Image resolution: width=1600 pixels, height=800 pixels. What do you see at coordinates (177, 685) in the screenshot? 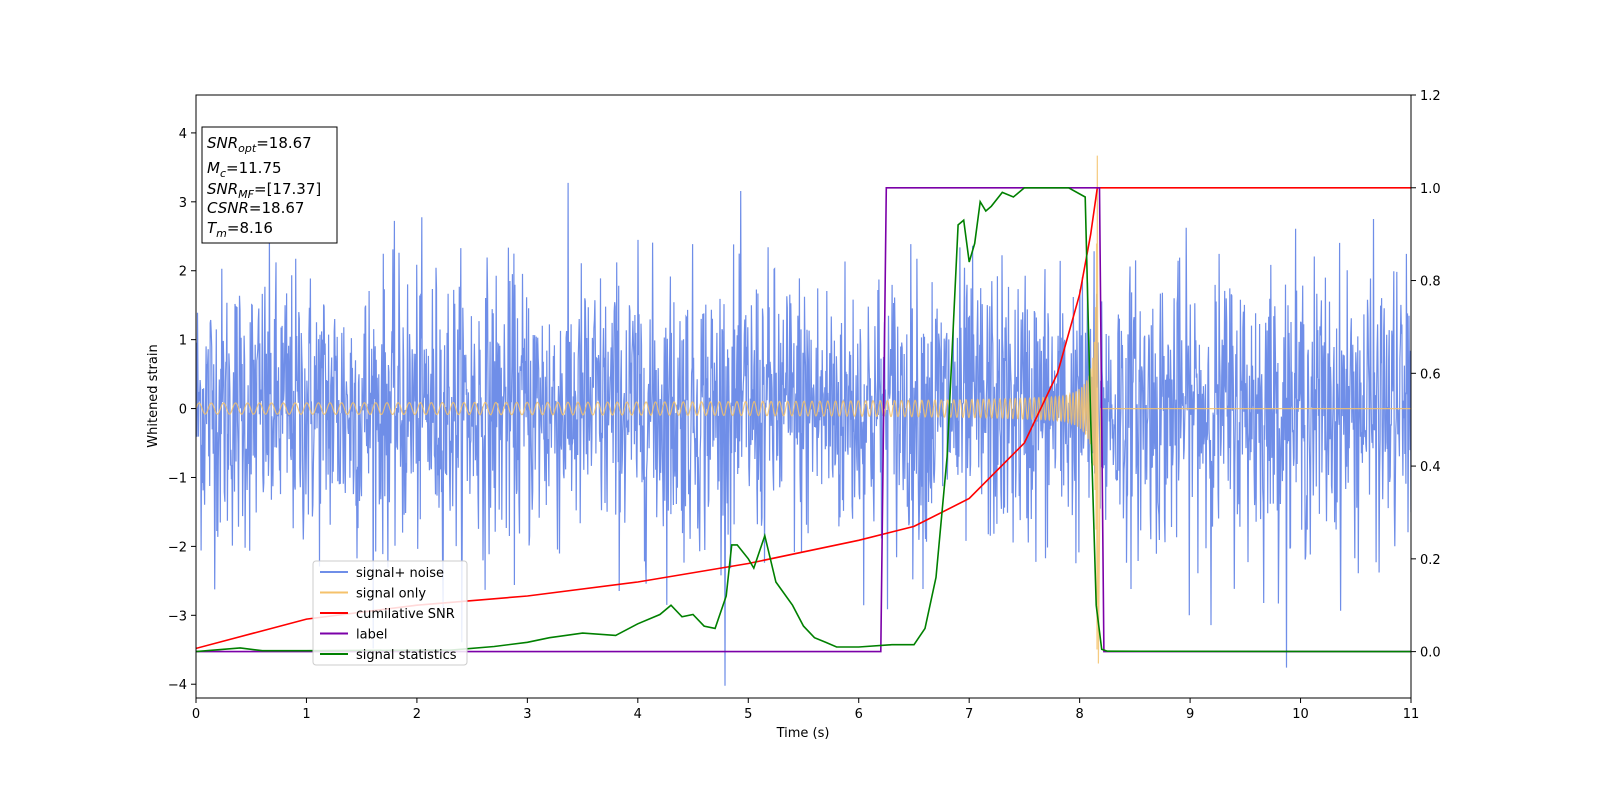
I see `y-tick-label-left: −4` at bounding box center [177, 685].